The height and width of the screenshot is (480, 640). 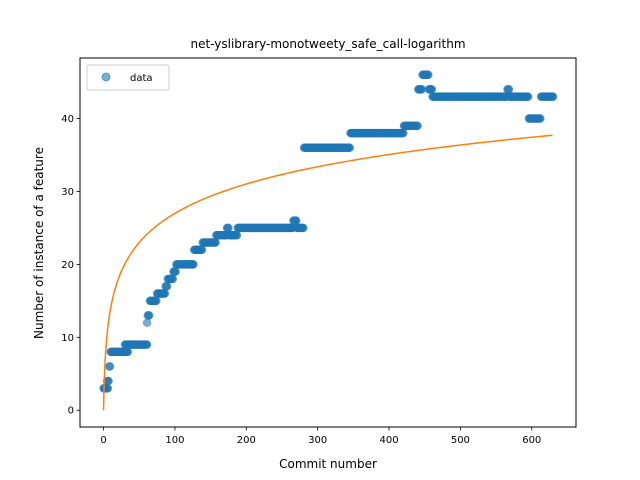 What do you see at coordinates (67, 338) in the screenshot?
I see `y-tick-label: 10` at bounding box center [67, 338].